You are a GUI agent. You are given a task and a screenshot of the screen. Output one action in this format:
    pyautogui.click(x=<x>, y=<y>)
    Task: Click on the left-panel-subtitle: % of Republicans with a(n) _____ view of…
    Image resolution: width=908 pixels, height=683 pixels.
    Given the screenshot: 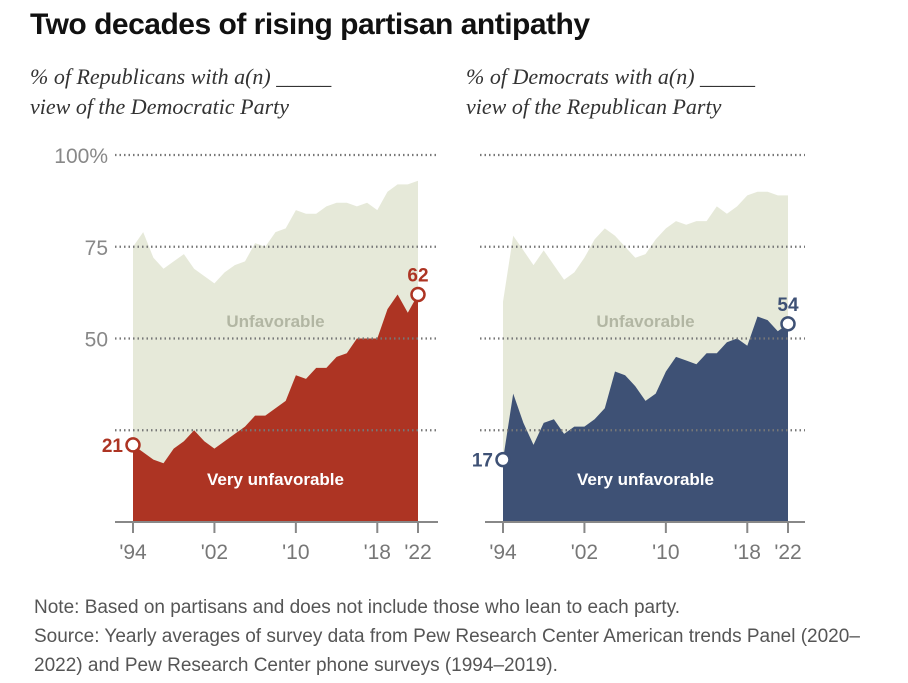 What is the action you would take?
    pyautogui.click(x=181, y=91)
    